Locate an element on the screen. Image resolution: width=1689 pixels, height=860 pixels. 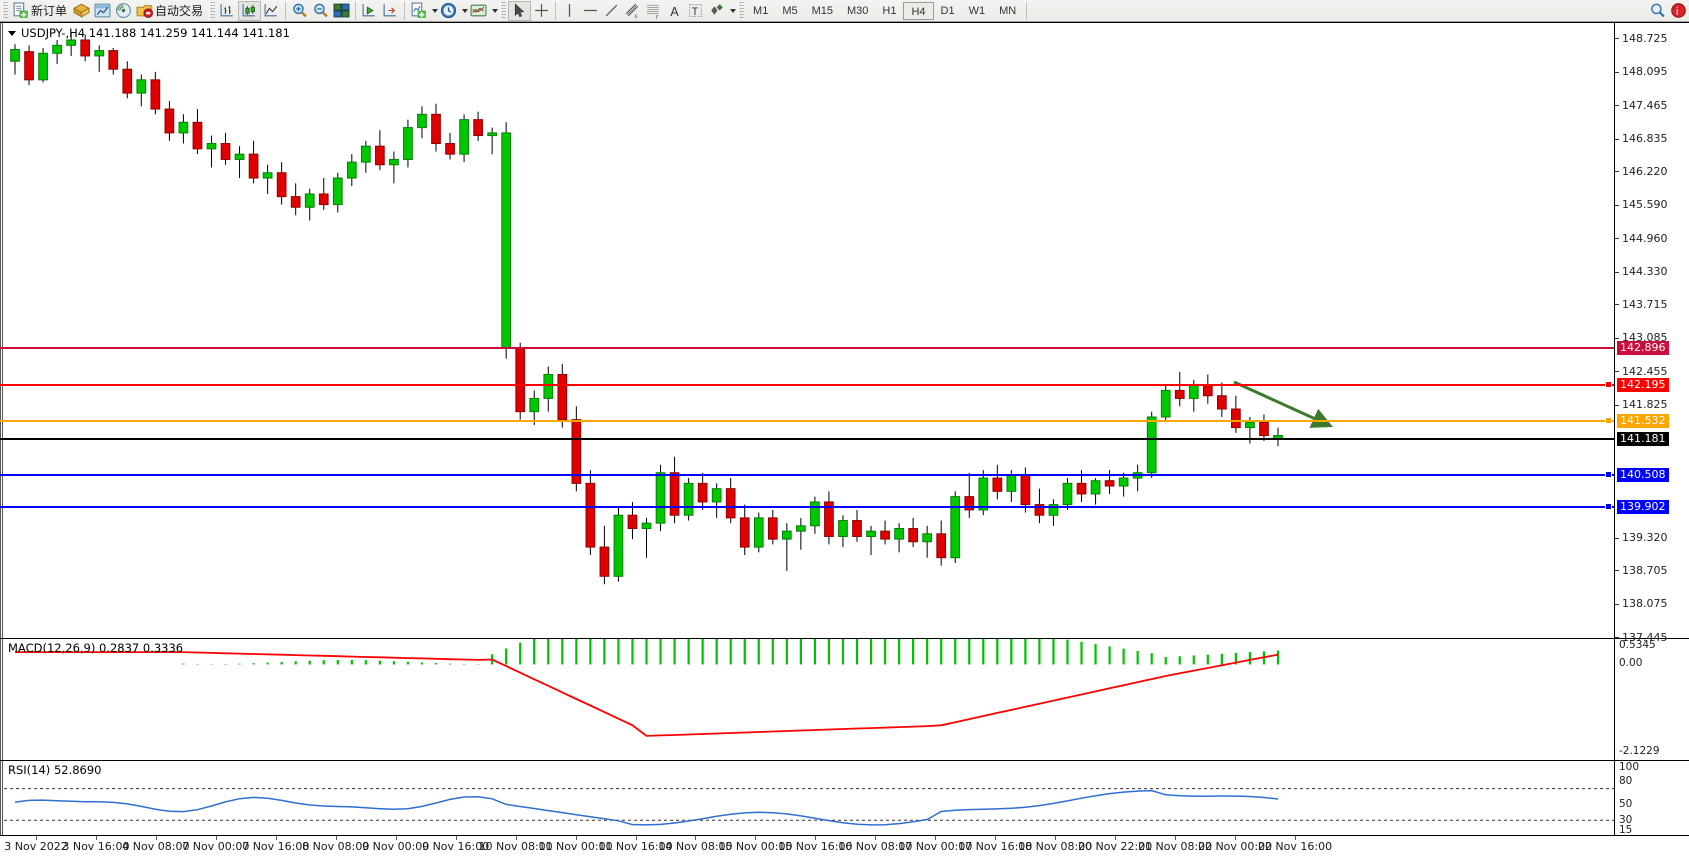
periods-button is located at coordinates (448, 11).